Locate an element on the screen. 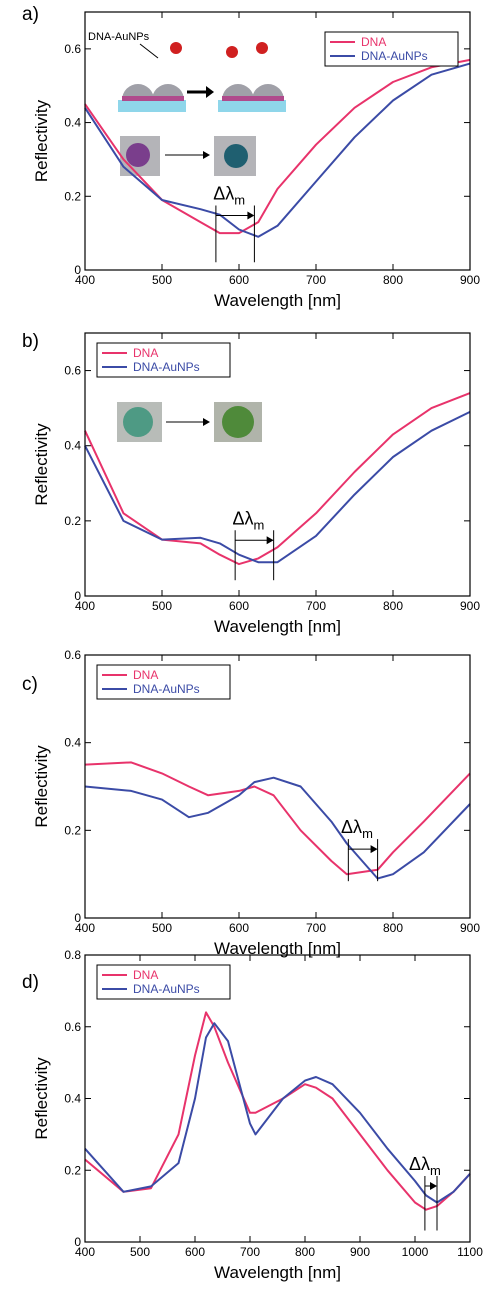 The width and height of the screenshot is (488, 1289). inset-label: DNA-AuNPs is located at coordinates (119, 37).